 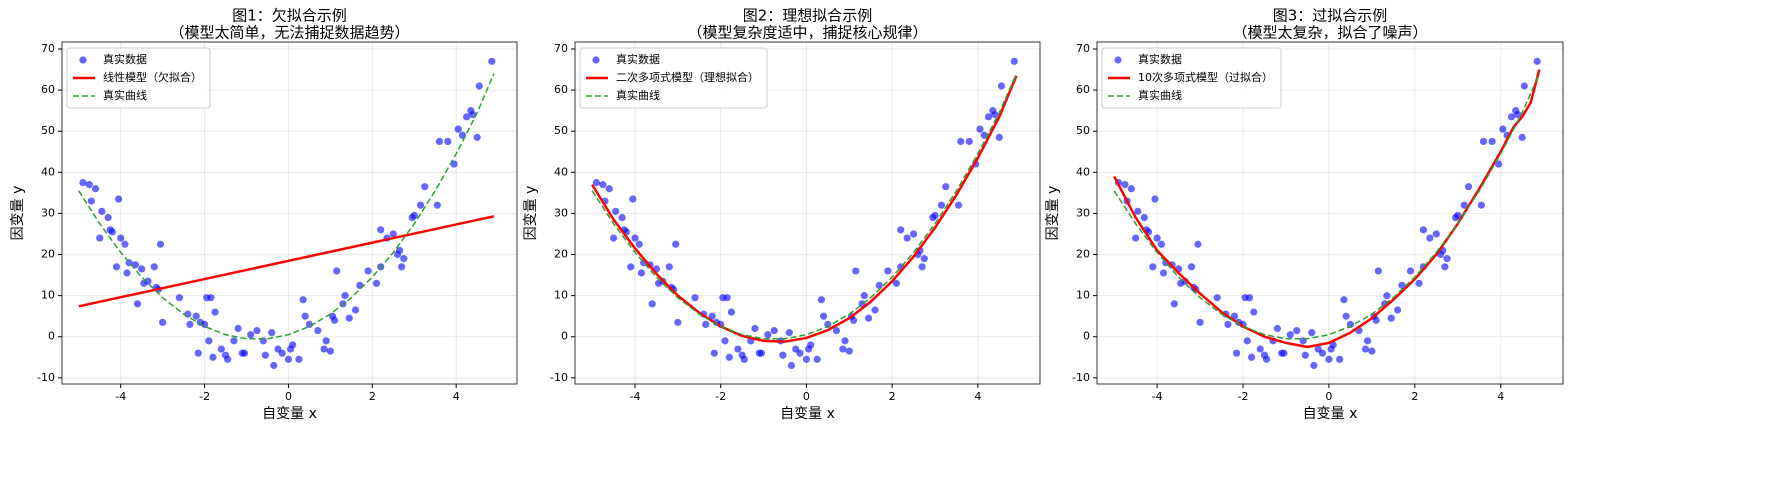 What do you see at coordinates (1083, 295) in the screenshot?
I see `y-tick-label: 10` at bounding box center [1083, 295].